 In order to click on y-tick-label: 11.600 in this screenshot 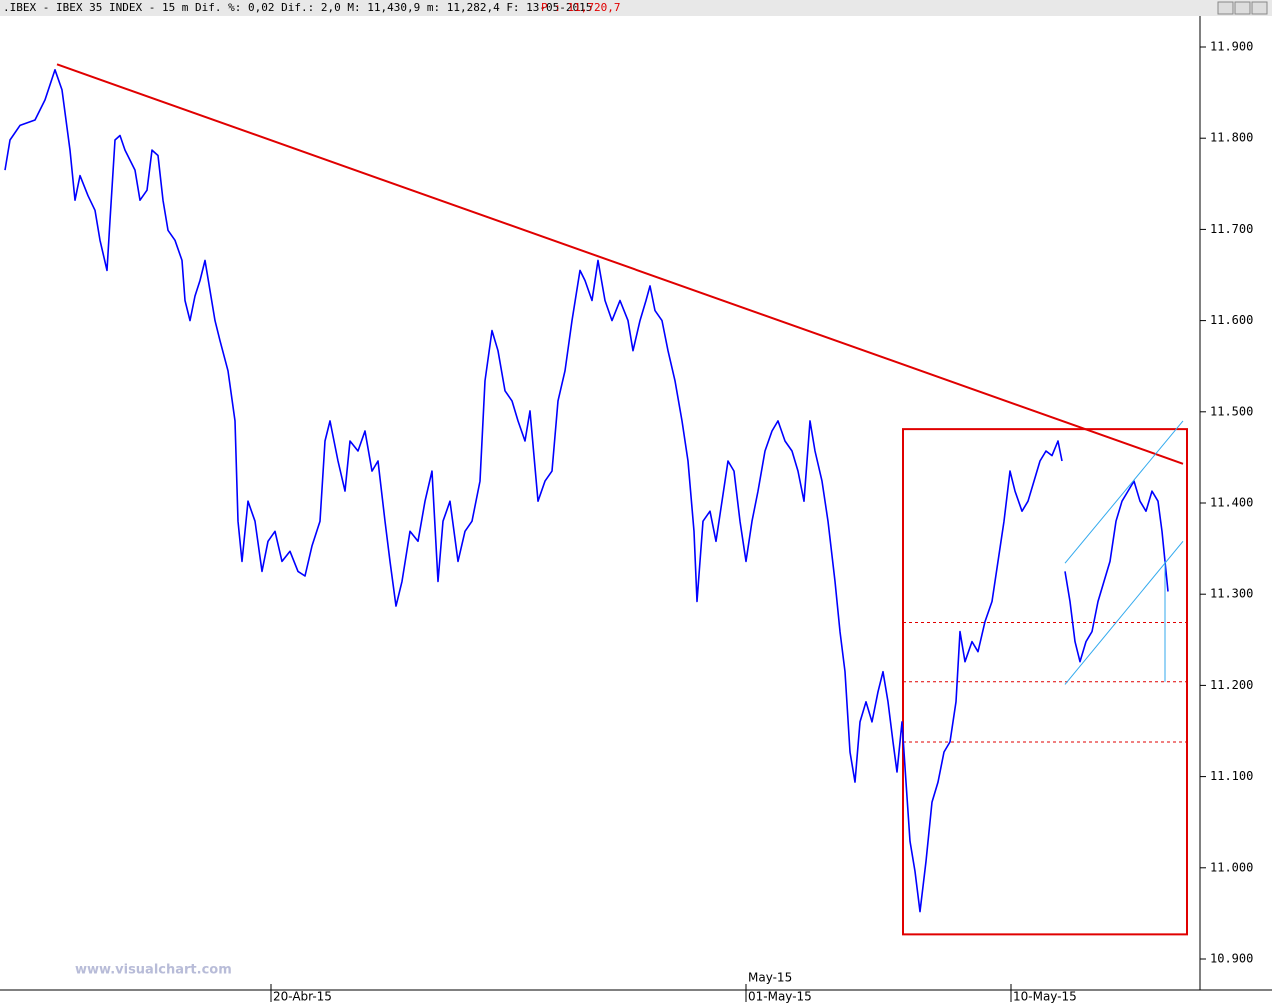, I will do `click(1231, 320)`.